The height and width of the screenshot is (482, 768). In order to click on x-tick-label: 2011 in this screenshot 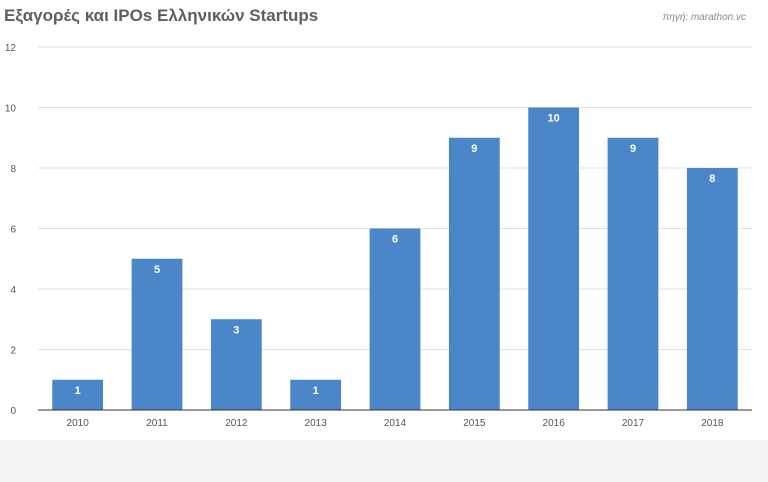, I will do `click(157, 423)`.